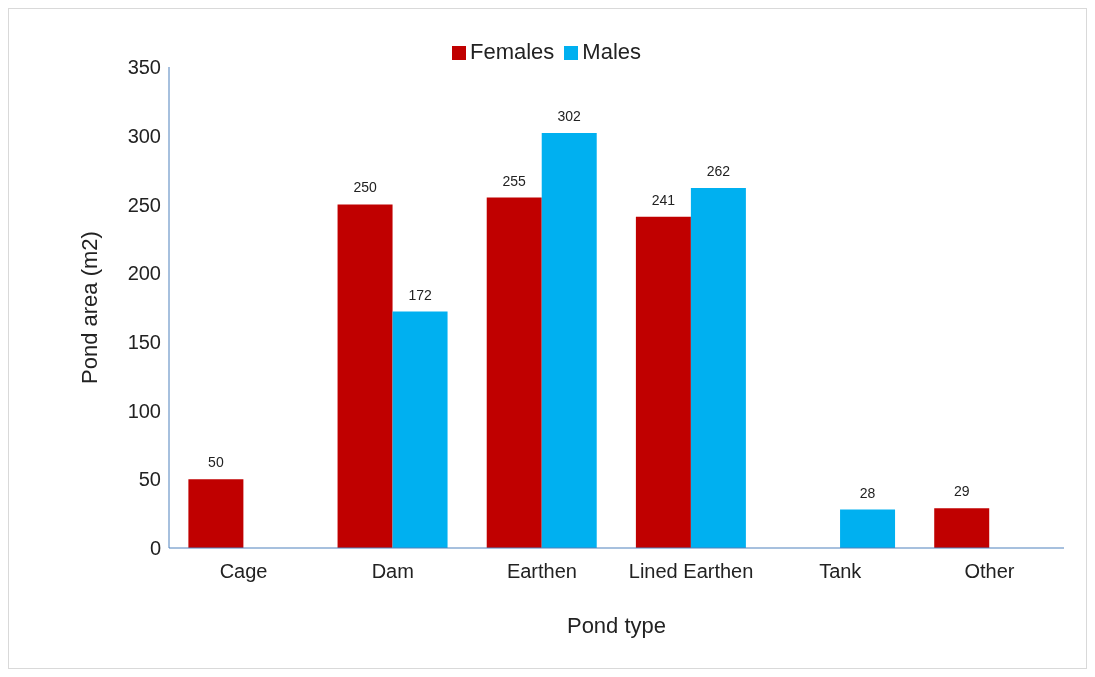 This screenshot has height=677, width=1095. I want to click on y-tick-label: 250, so click(144, 204).